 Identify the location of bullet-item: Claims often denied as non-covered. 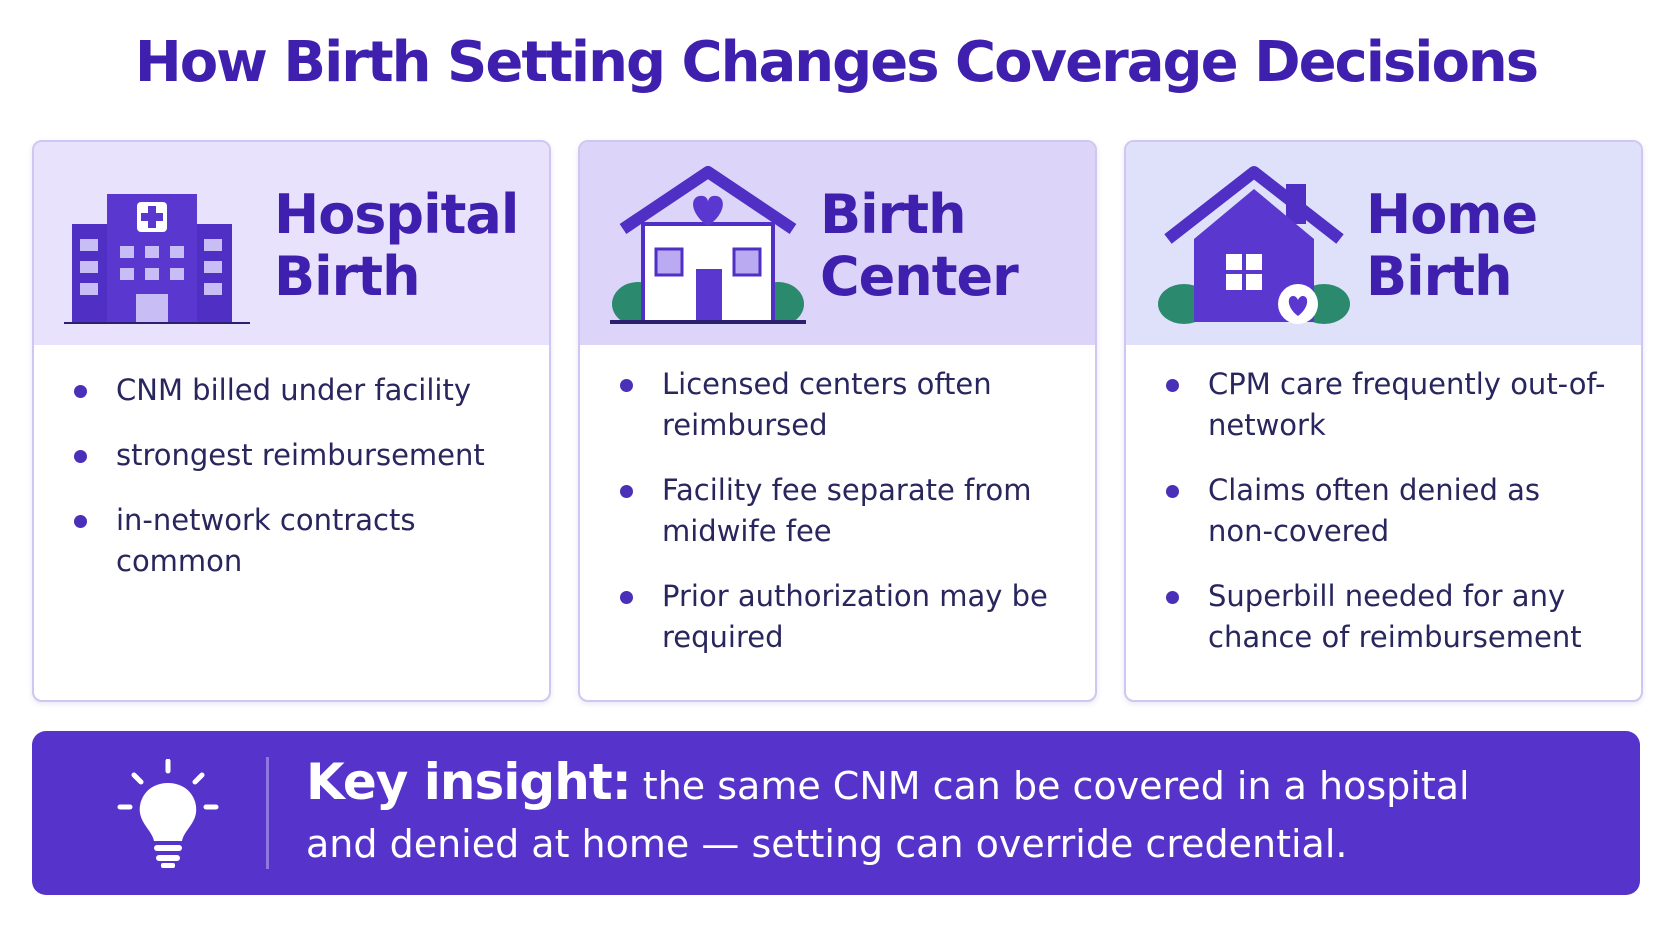
(1386, 511).